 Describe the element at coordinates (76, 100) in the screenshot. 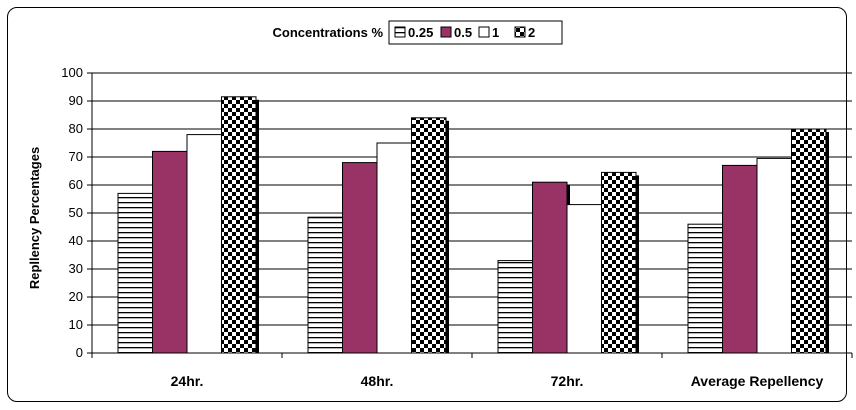

I see `y-tick-label: 90` at that location.